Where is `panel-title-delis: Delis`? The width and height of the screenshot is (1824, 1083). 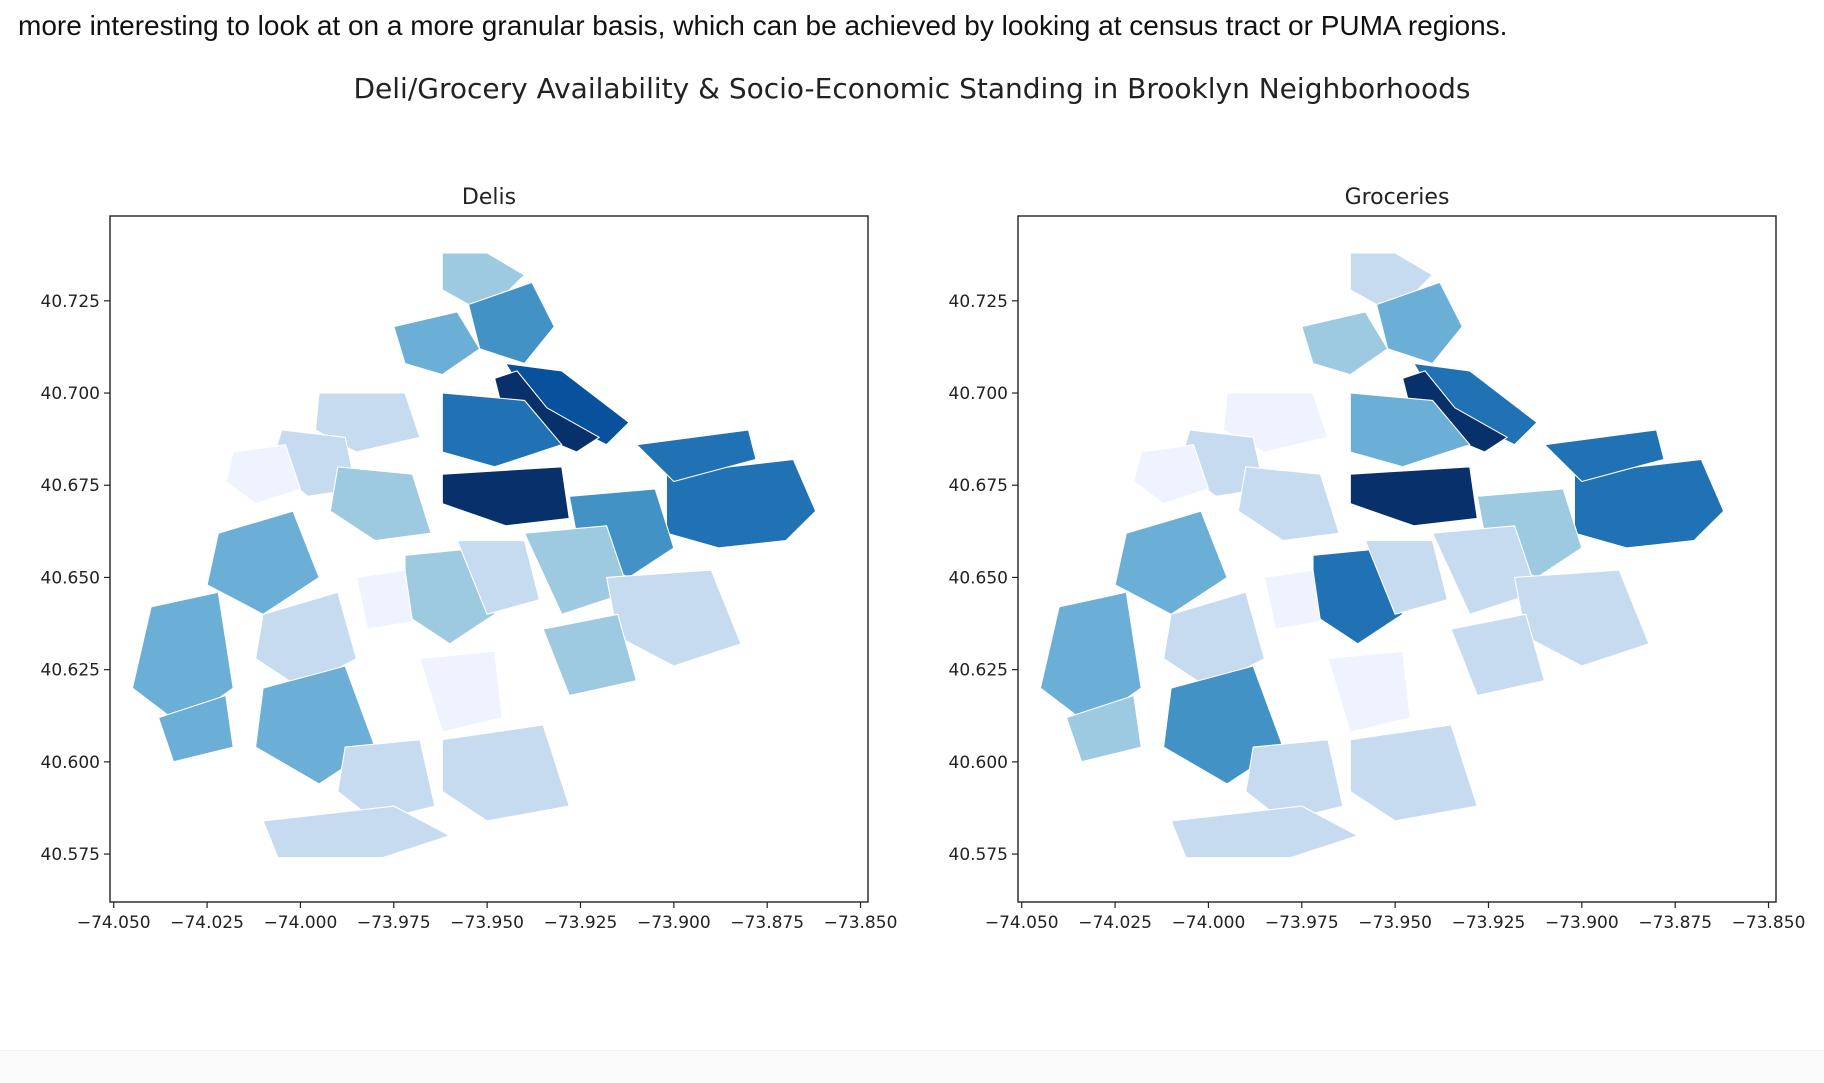 panel-title-delis: Delis is located at coordinates (489, 197).